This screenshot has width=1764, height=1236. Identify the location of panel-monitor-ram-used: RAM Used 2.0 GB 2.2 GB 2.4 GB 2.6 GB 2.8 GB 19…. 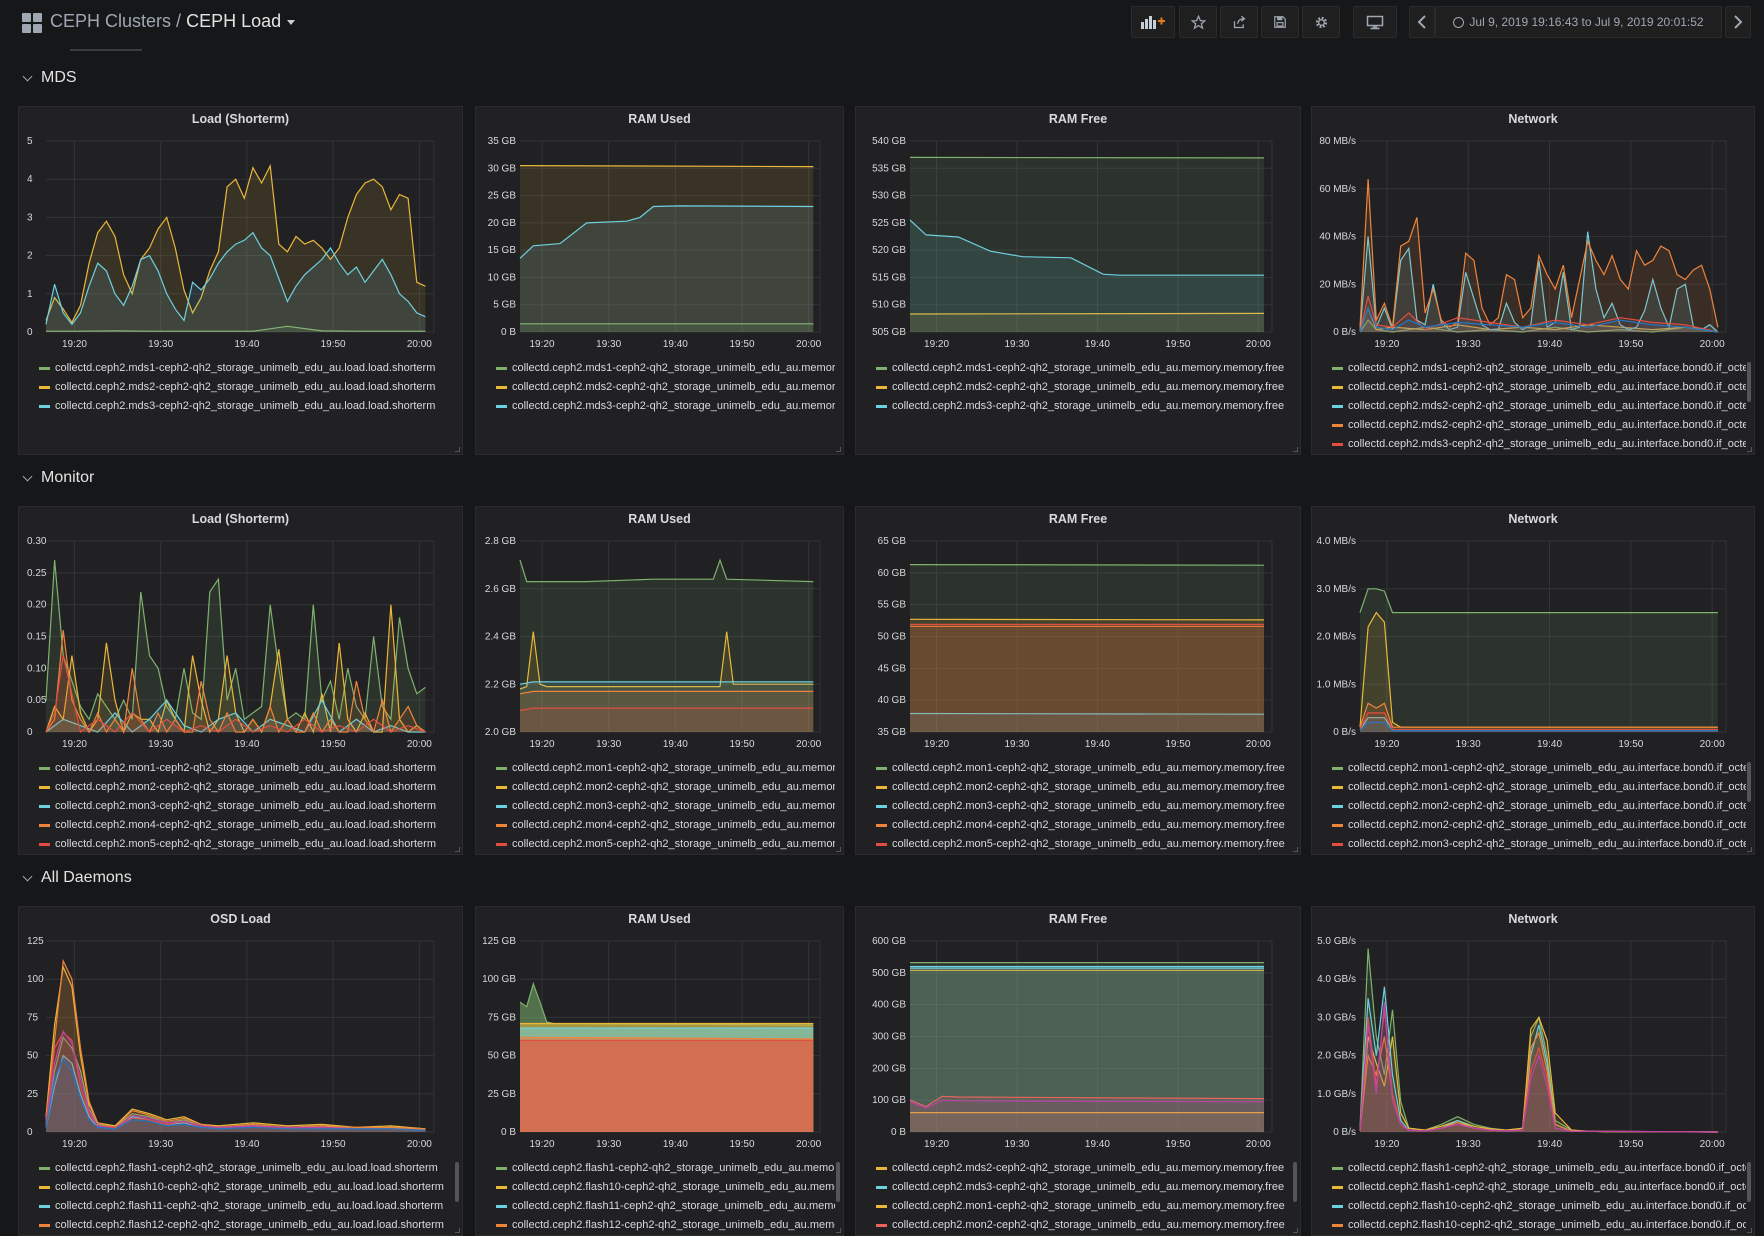
(659, 680).